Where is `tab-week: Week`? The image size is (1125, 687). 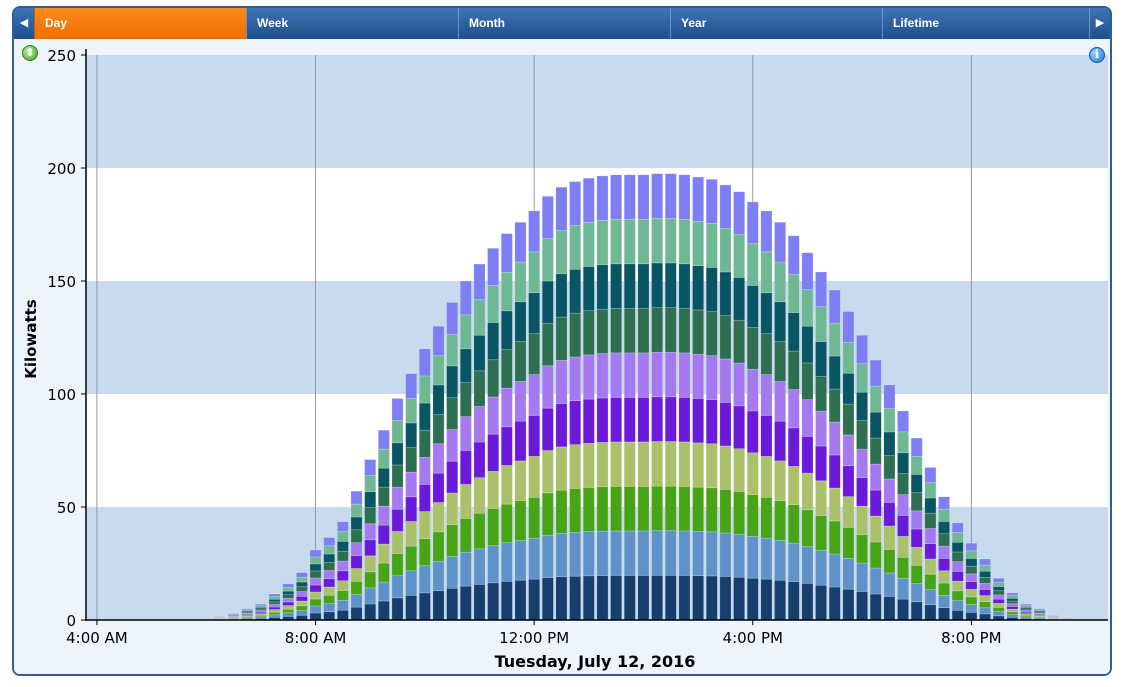
tab-week: Week is located at coordinates (352, 23).